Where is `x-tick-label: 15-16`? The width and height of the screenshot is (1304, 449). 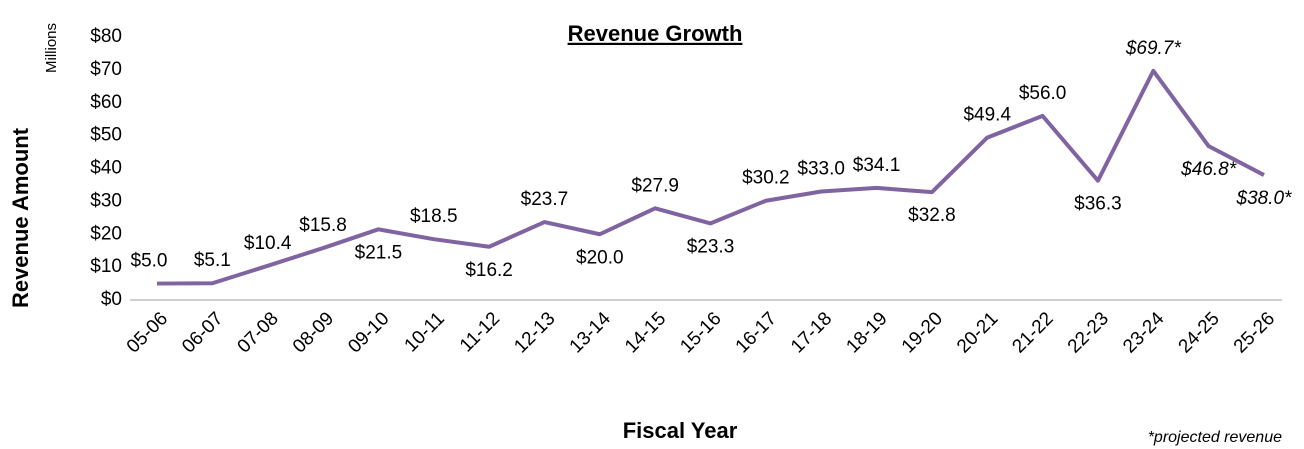 x-tick-label: 15-16 is located at coordinates (700, 332).